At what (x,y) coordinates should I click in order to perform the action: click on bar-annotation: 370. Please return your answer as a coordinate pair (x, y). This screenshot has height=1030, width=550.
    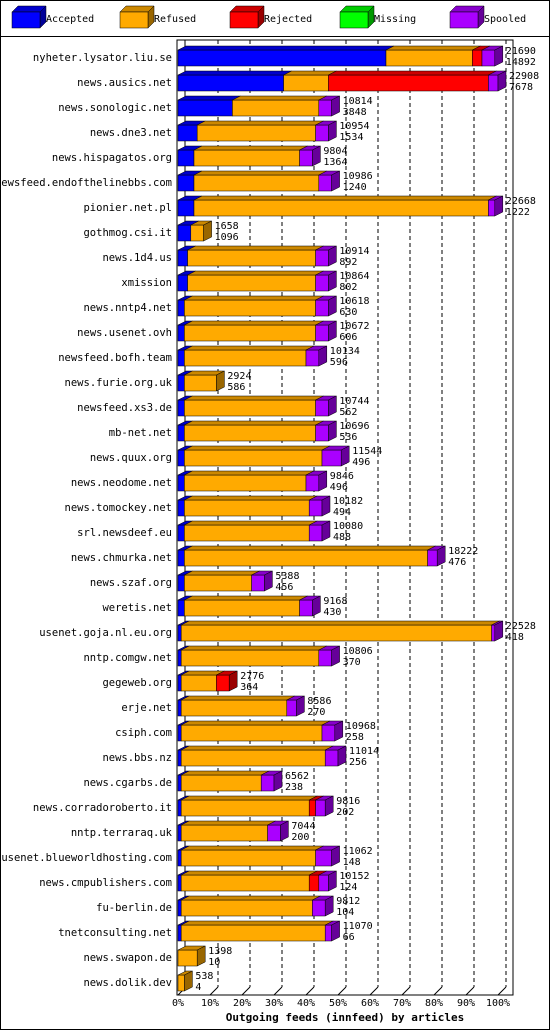
    Looking at the image, I should click on (352, 662).